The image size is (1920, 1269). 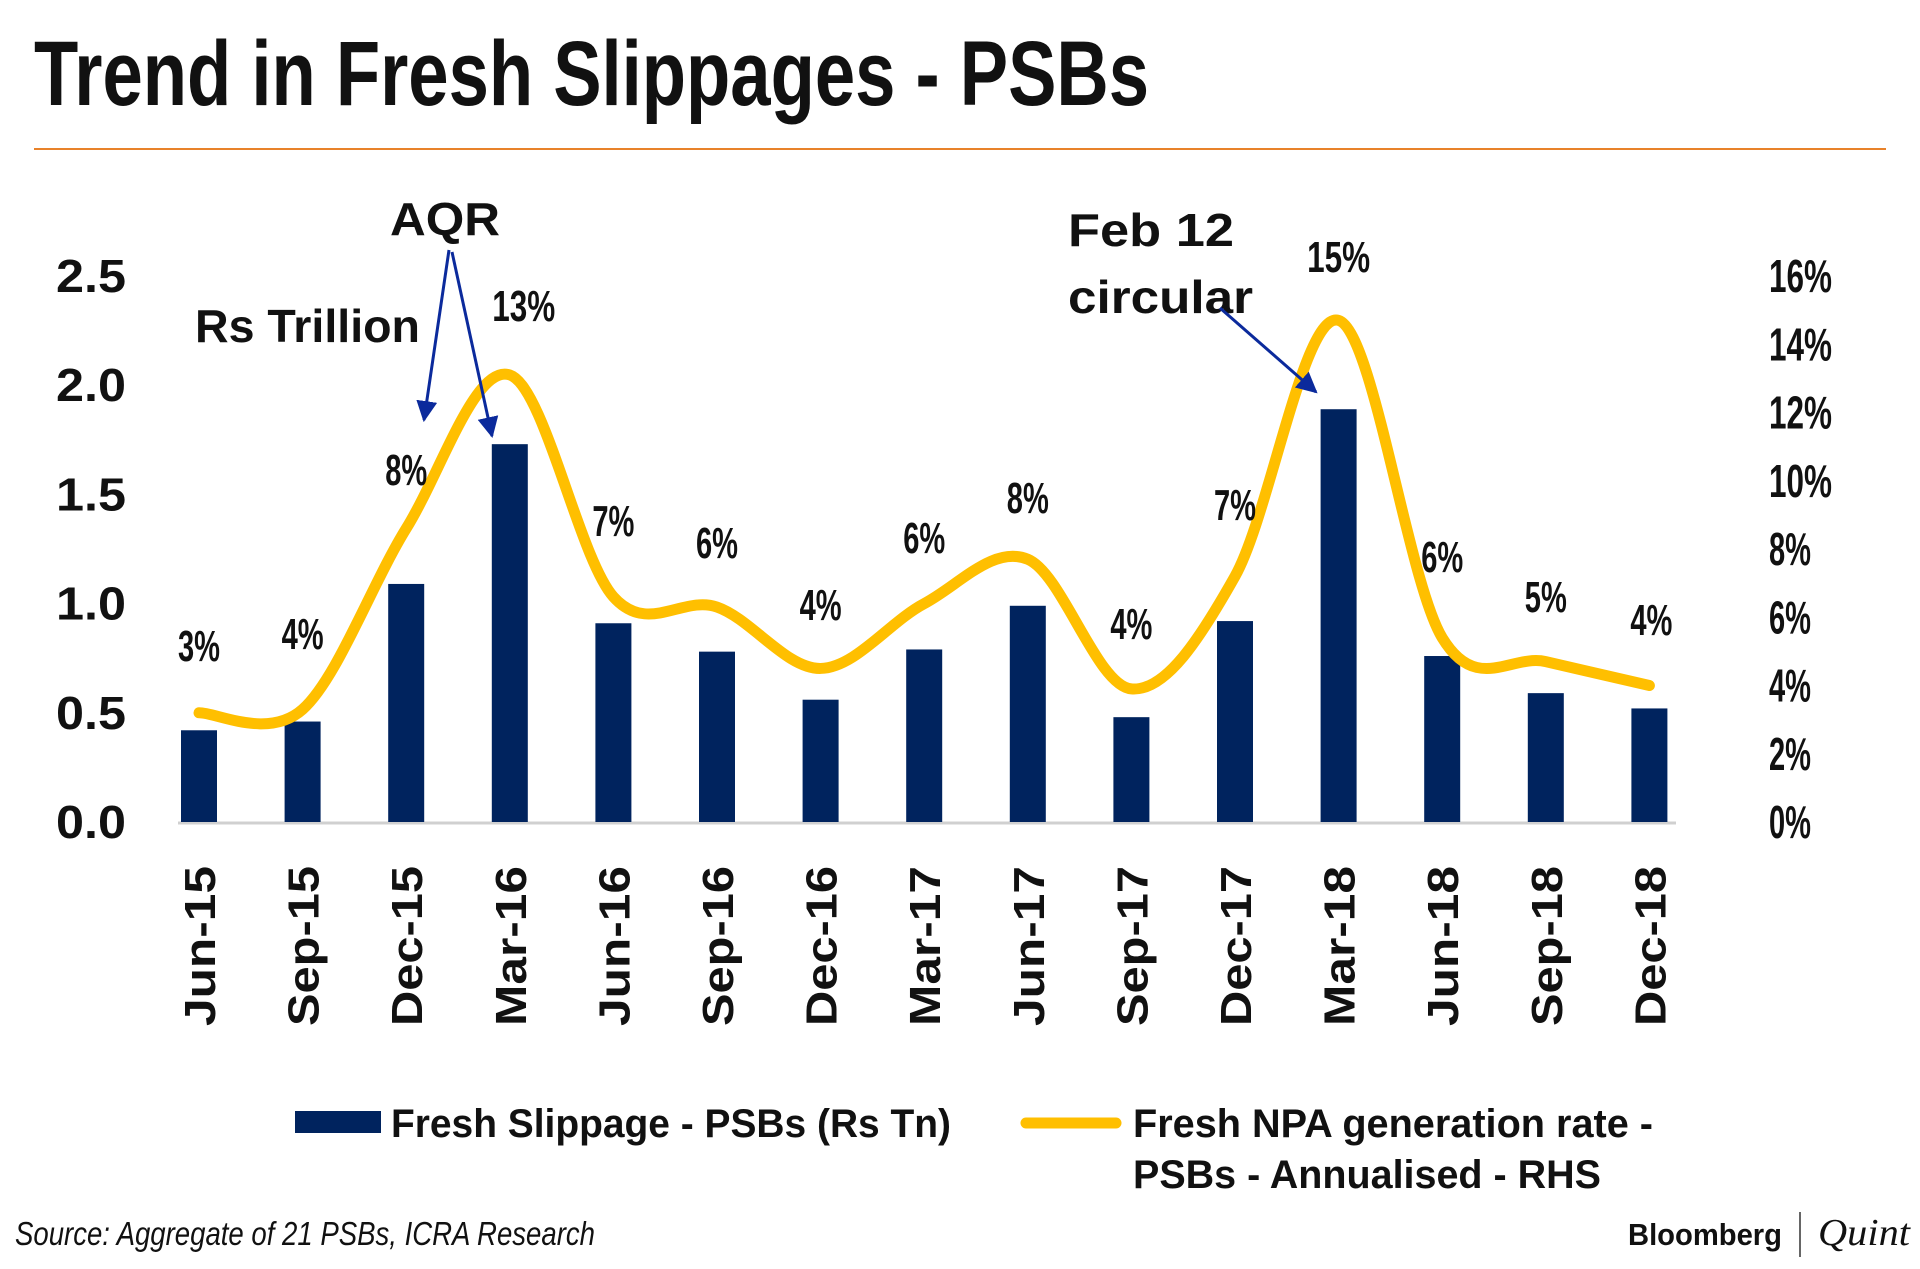 What do you see at coordinates (1650, 946) in the screenshot?
I see `x-tick-label: Dec-18` at bounding box center [1650, 946].